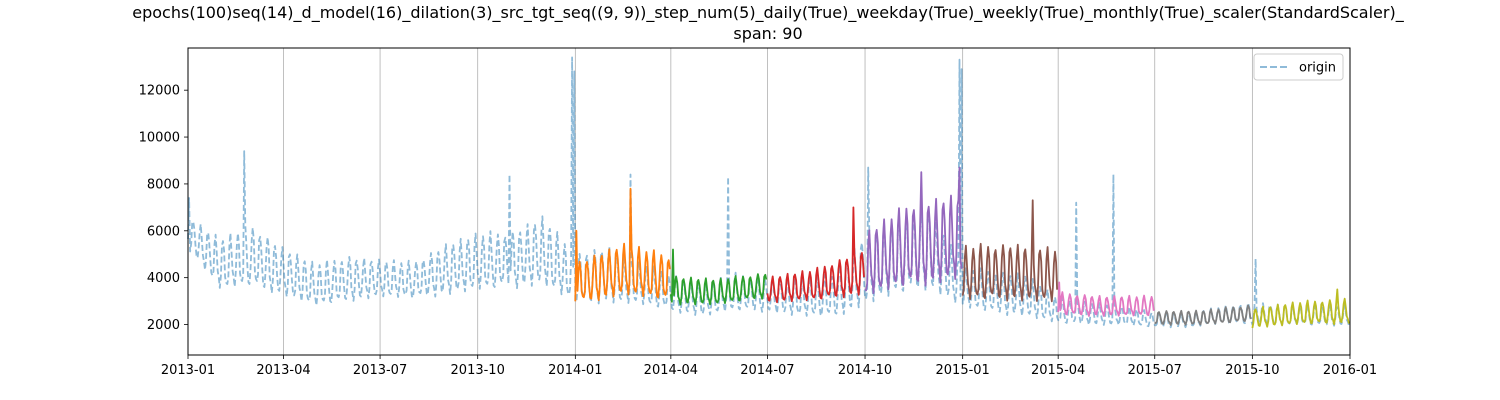 This screenshot has height=400, width=1500. What do you see at coordinates (671, 370) in the screenshot?
I see `x-tick-label: 2014-04` at bounding box center [671, 370].